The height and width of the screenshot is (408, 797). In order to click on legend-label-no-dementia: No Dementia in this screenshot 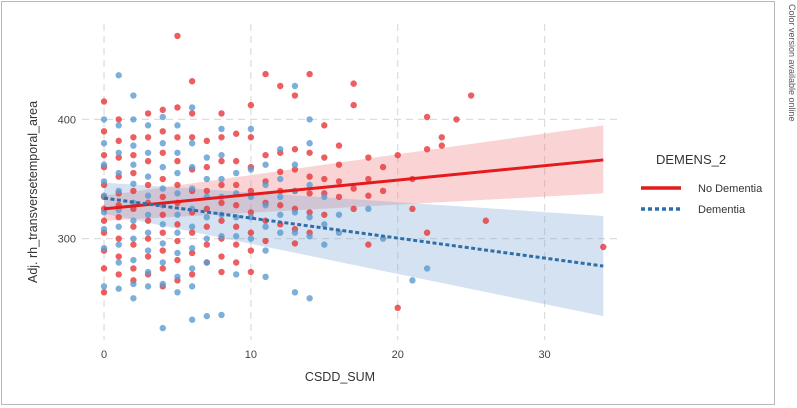, I will do `click(730, 189)`.